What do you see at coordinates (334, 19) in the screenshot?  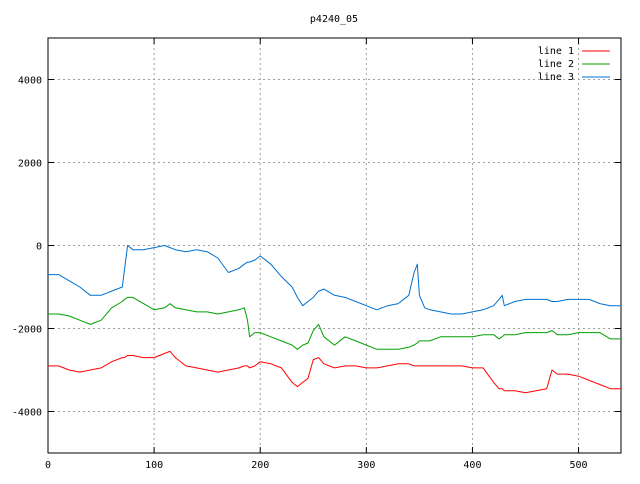 I see `chart-title: p4240_05` at bounding box center [334, 19].